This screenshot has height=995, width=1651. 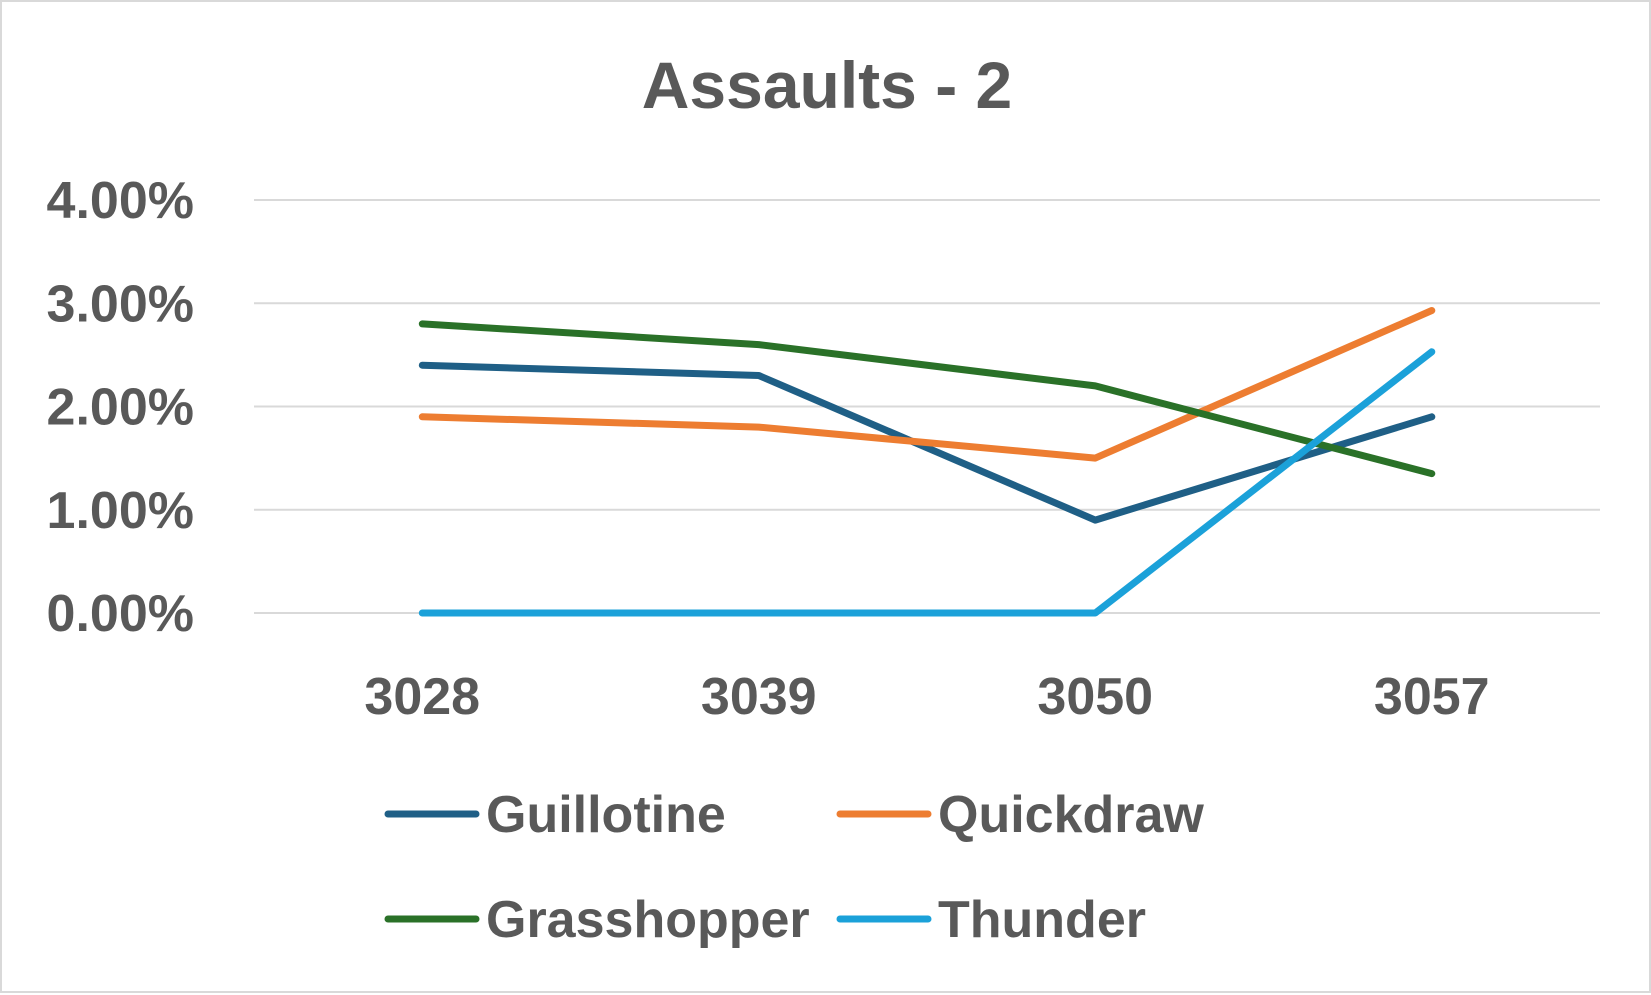 What do you see at coordinates (120, 201) in the screenshot?
I see `y-tick-label: 4.00%` at bounding box center [120, 201].